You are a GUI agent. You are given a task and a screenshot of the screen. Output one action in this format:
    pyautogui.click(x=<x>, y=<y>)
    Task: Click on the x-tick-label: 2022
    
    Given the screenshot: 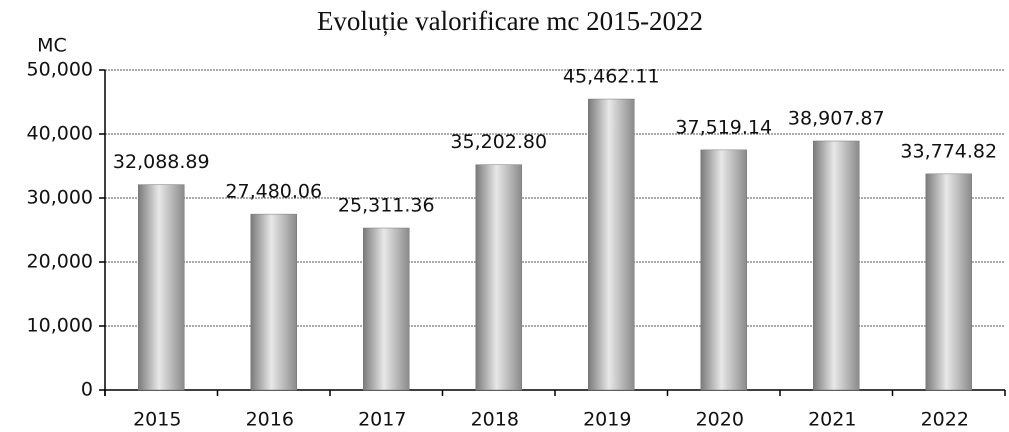 What is the action you would take?
    pyautogui.click(x=945, y=420)
    